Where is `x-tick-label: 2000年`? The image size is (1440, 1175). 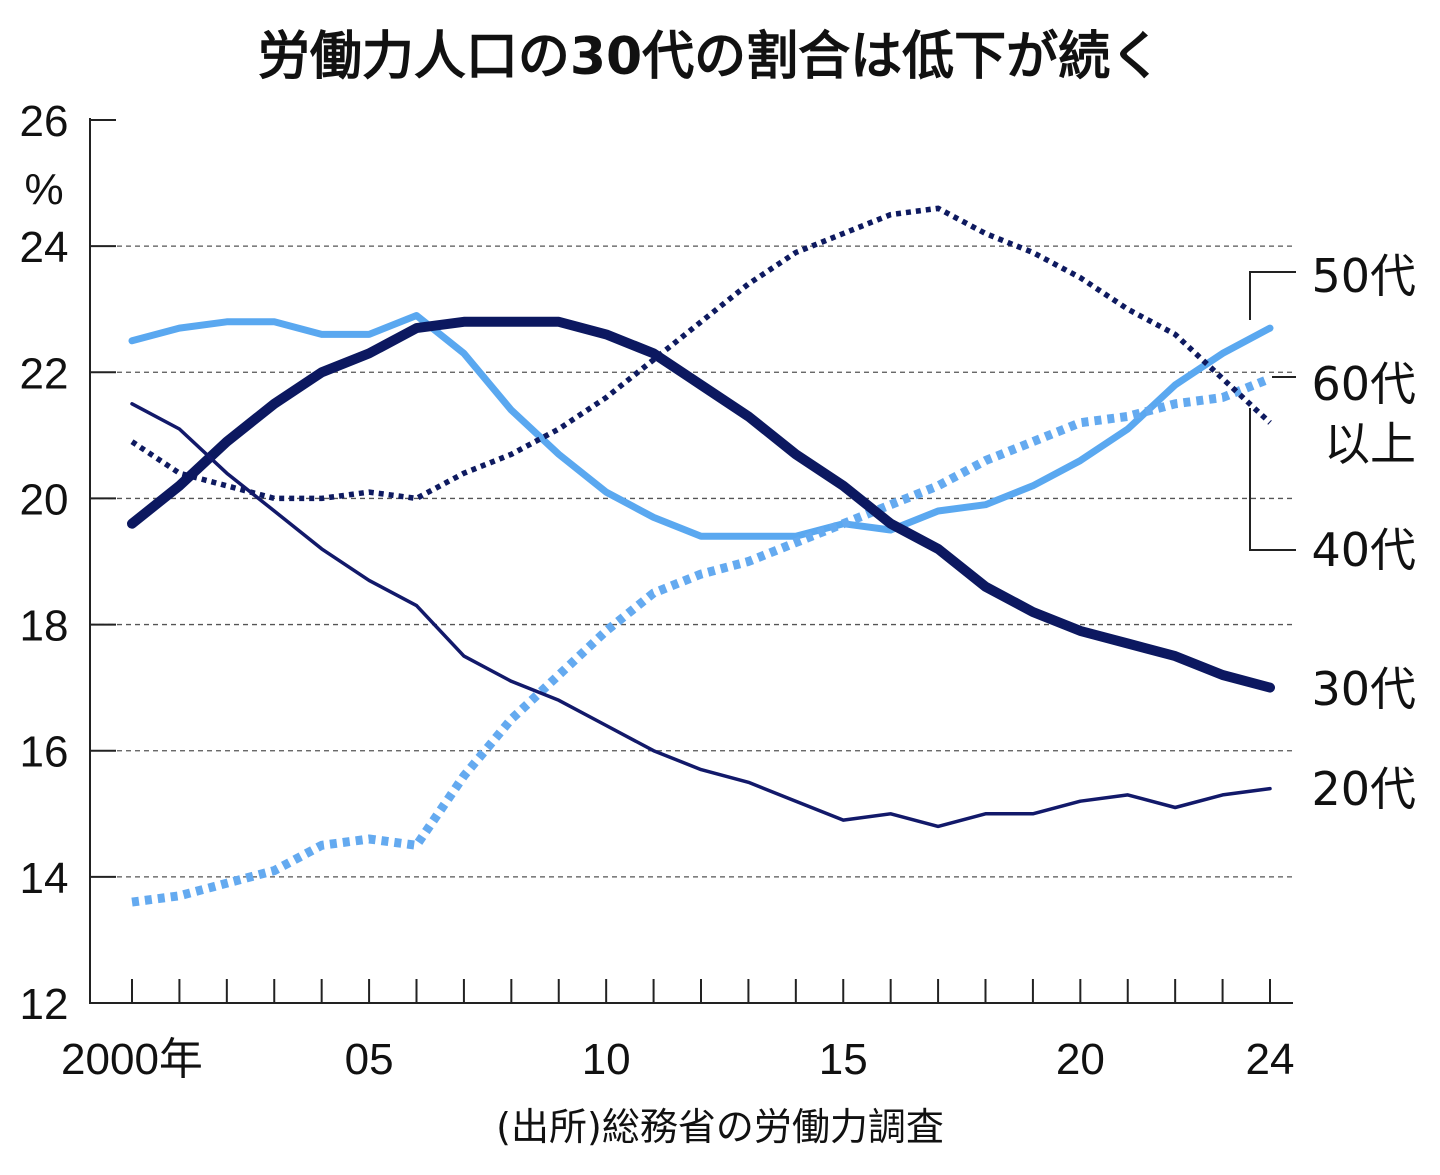 x-tick-label: 2000年 is located at coordinates (132, 1059).